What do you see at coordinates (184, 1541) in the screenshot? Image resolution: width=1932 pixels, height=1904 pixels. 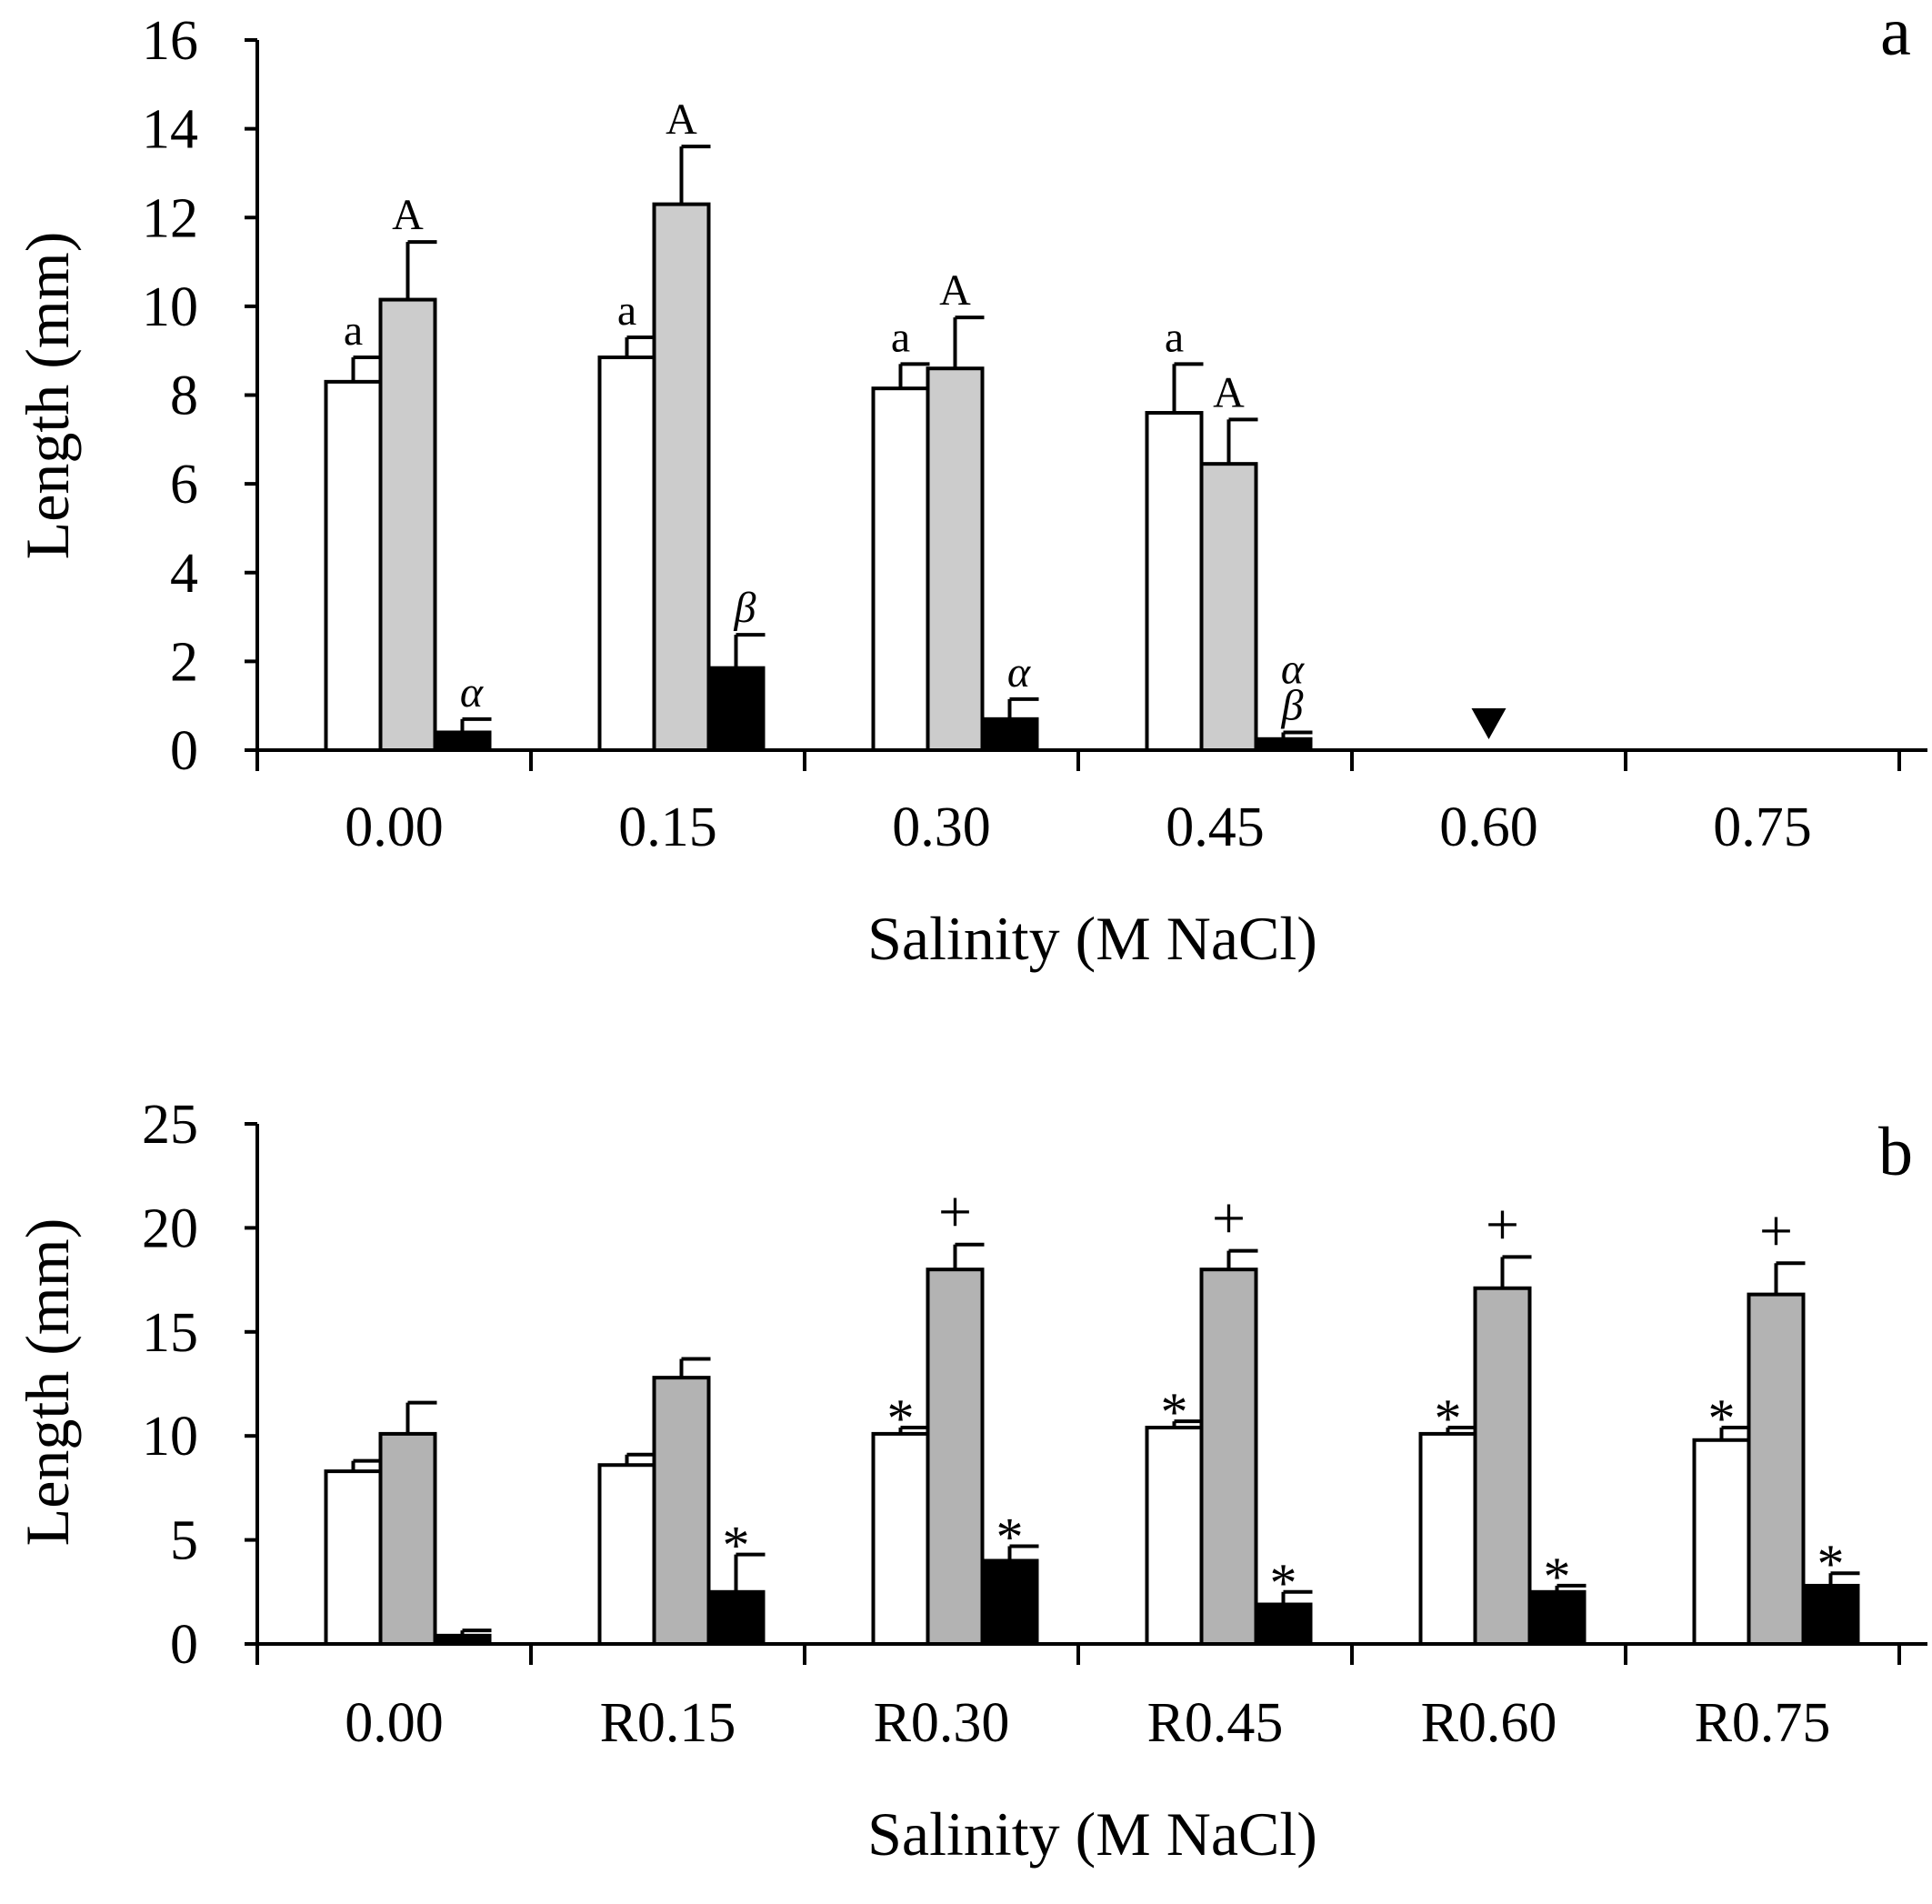 I see `y-tick-label: 5` at bounding box center [184, 1541].